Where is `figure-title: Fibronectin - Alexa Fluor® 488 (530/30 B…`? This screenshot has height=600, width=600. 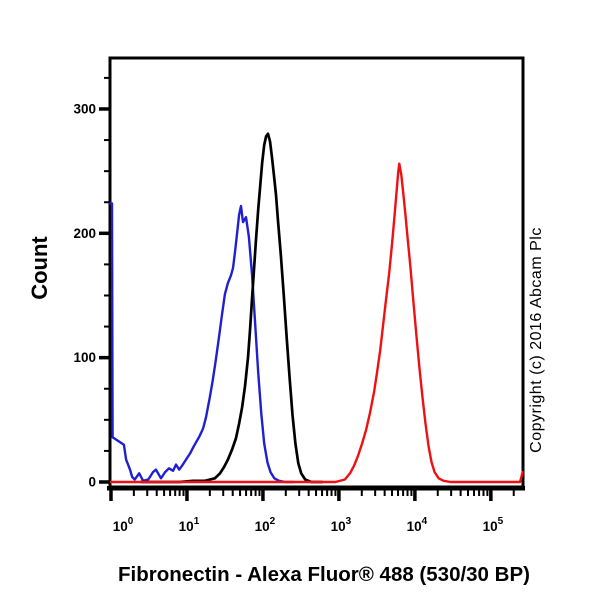
figure-title: Fibronectin - Alexa Fluor® 488 (530/30 B… is located at coordinates (324, 574).